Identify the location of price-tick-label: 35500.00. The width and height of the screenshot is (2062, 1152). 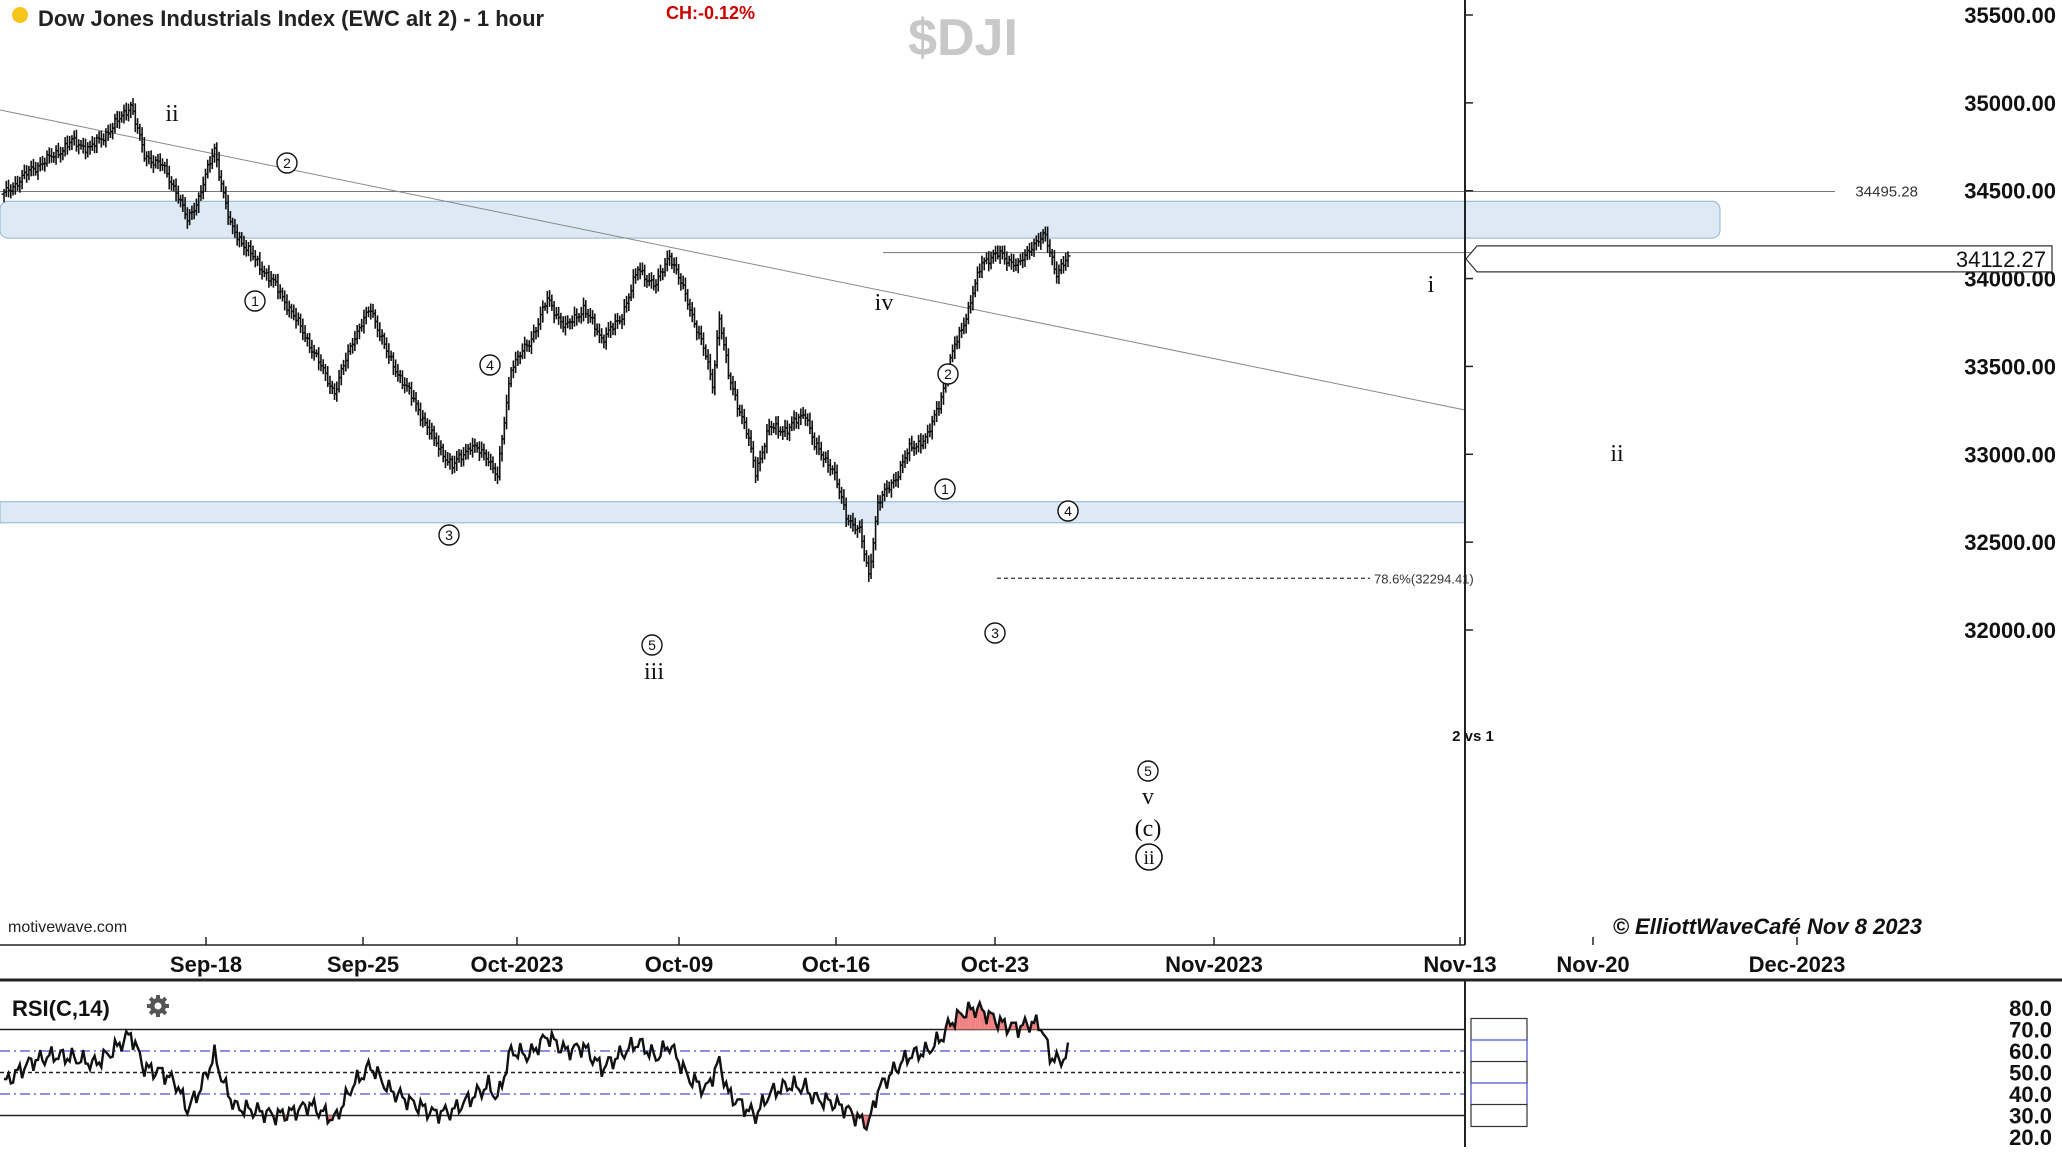
(2010, 15).